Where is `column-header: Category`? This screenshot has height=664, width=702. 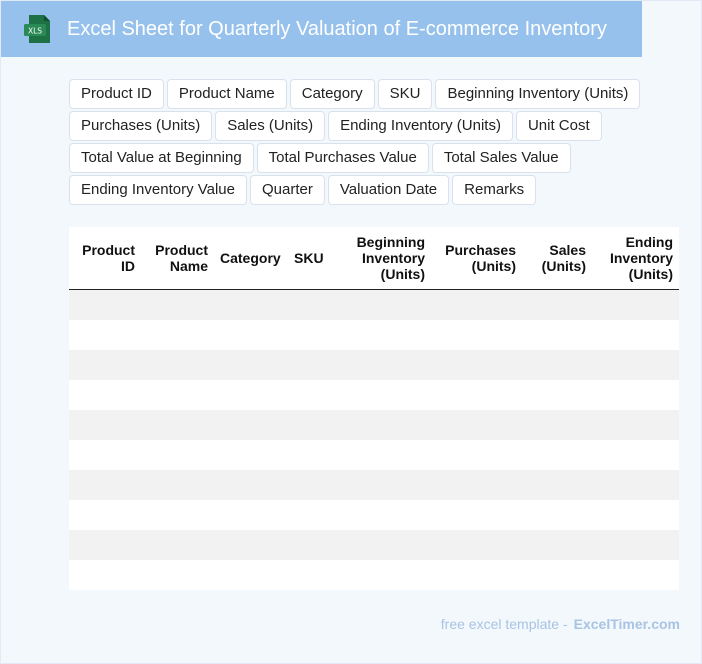 column-header: Category is located at coordinates (251, 258).